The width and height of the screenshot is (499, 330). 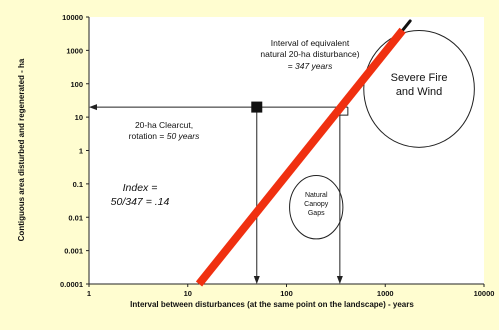 I want to click on interval-annotation-value: = 347 years, so click(x=310, y=66).